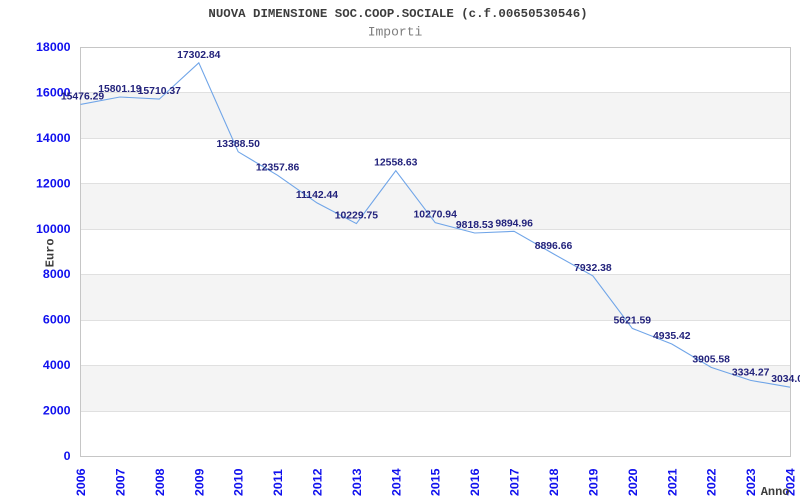 The height and width of the screenshot is (500, 800). I want to click on svg-text: 2015, so click(436, 482).